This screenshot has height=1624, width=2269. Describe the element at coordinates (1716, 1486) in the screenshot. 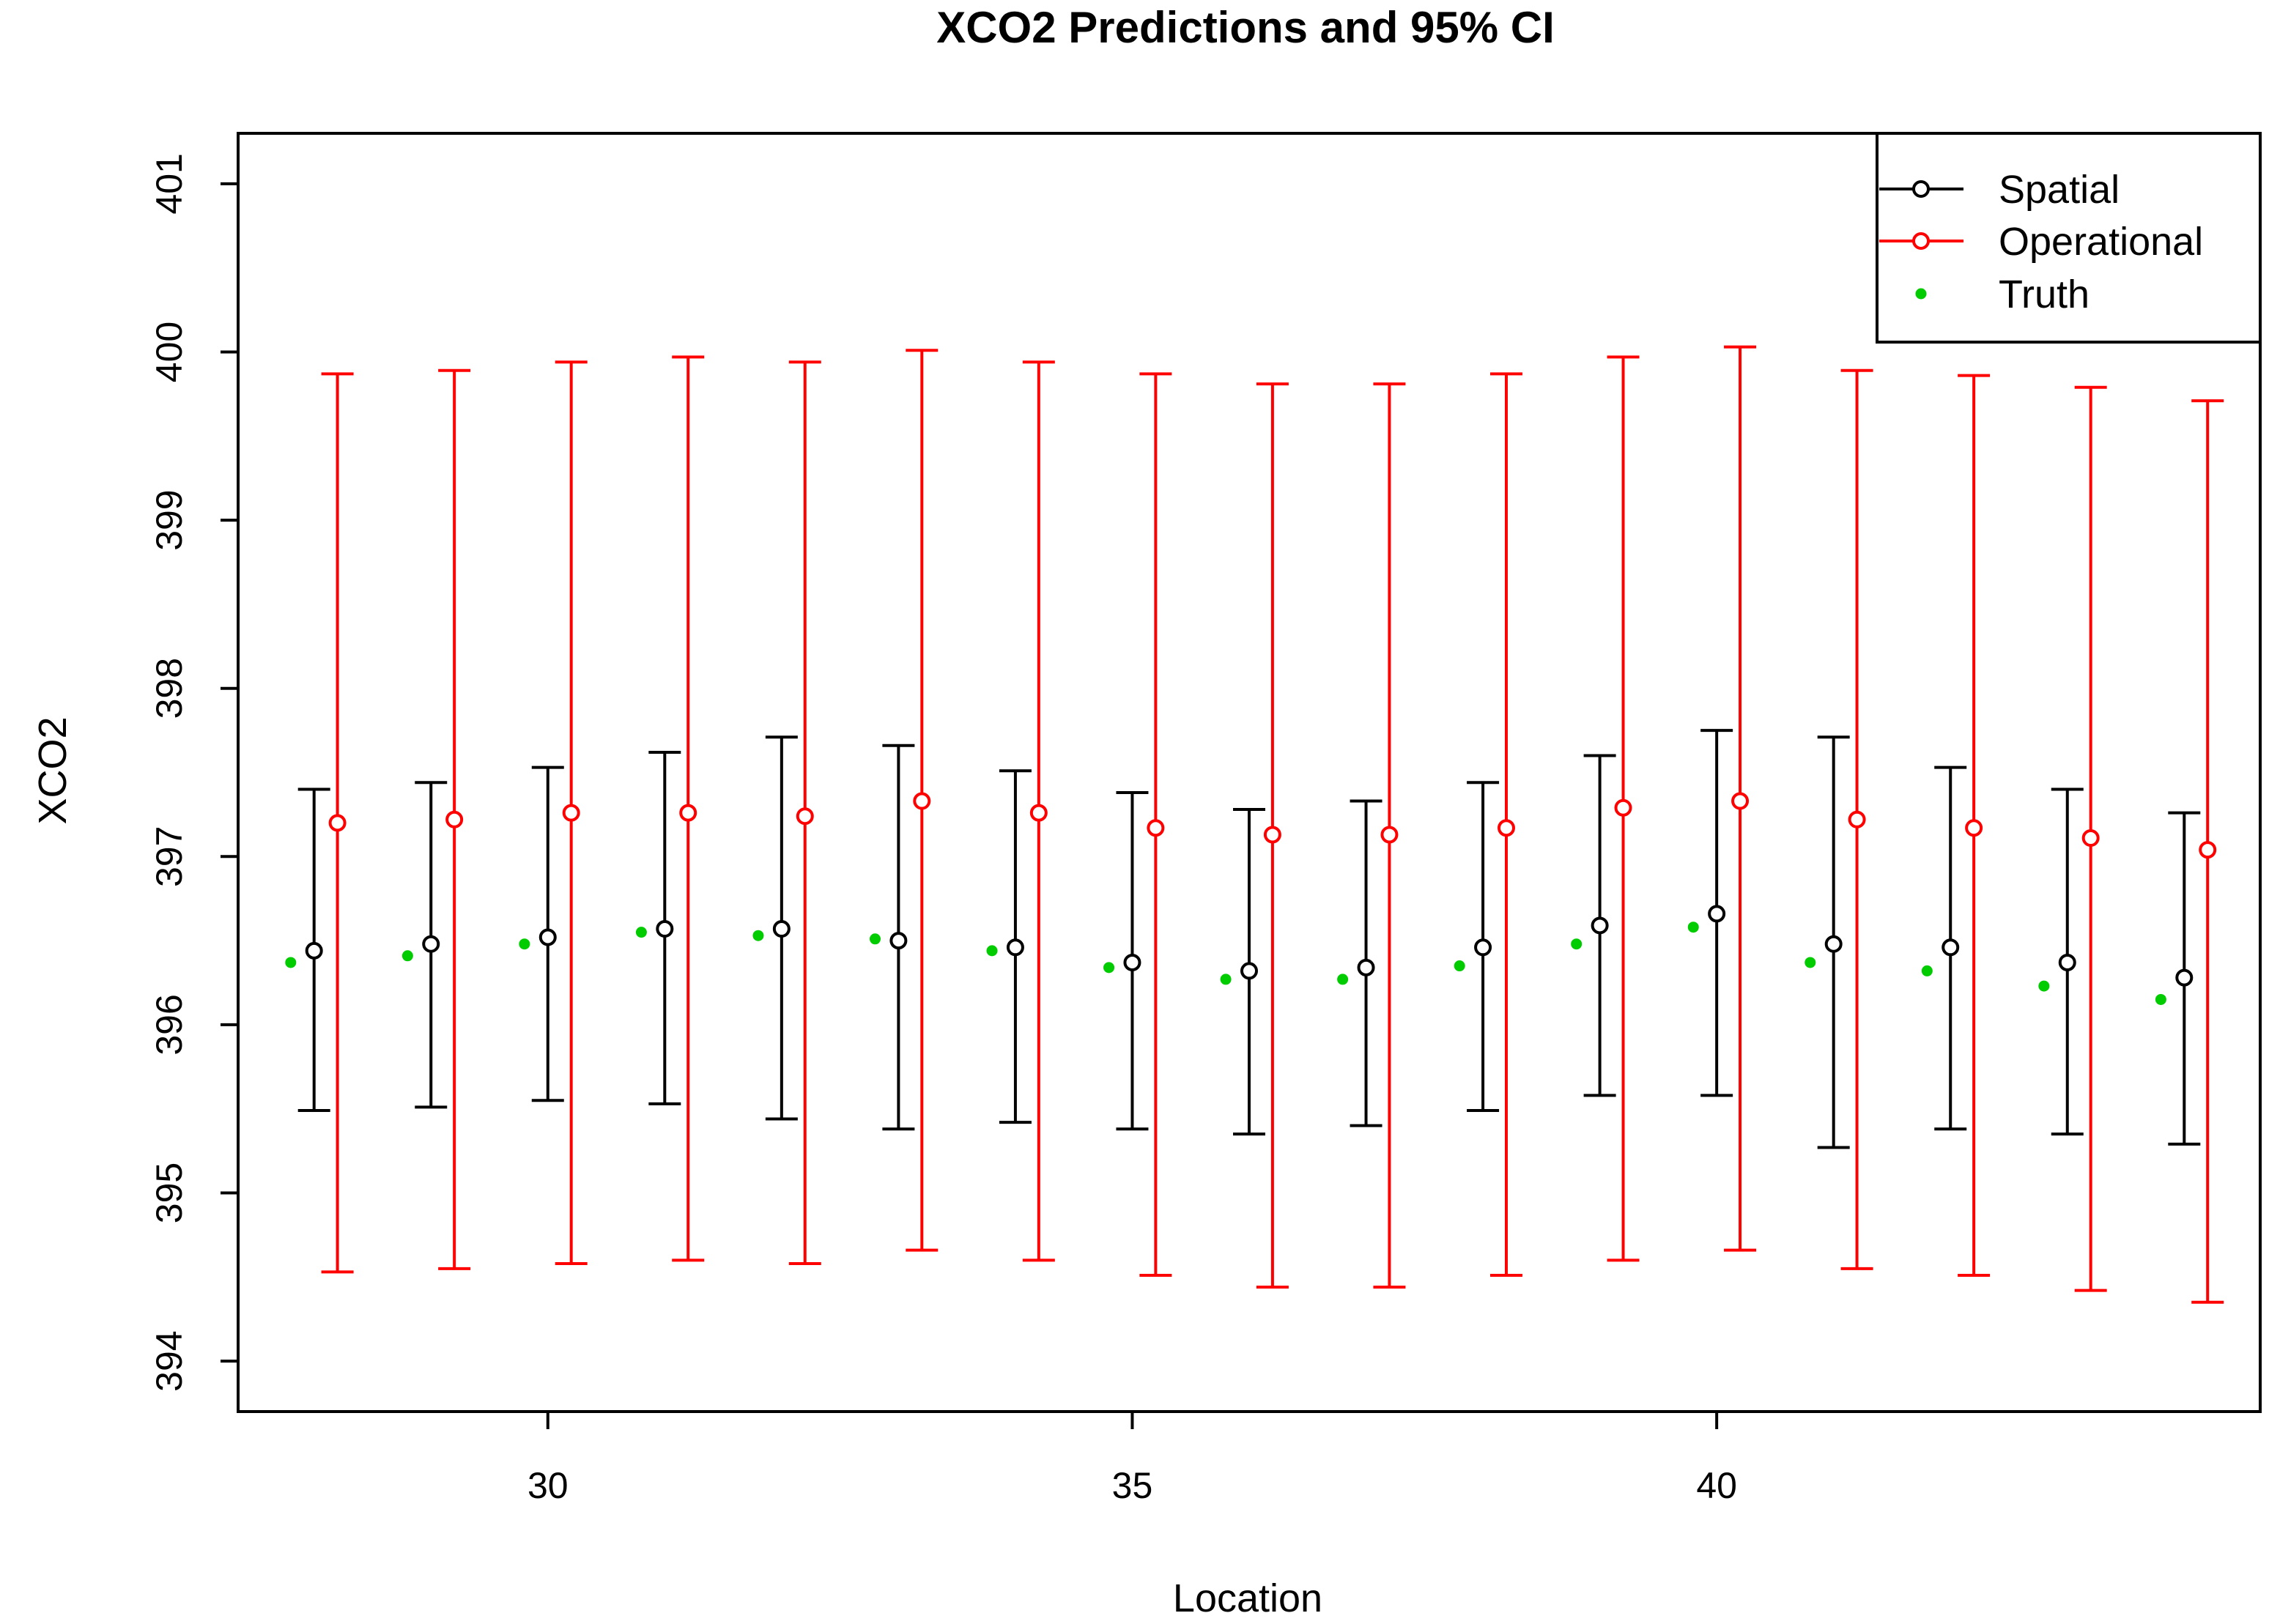

I see `x-tick-label: 40` at that location.